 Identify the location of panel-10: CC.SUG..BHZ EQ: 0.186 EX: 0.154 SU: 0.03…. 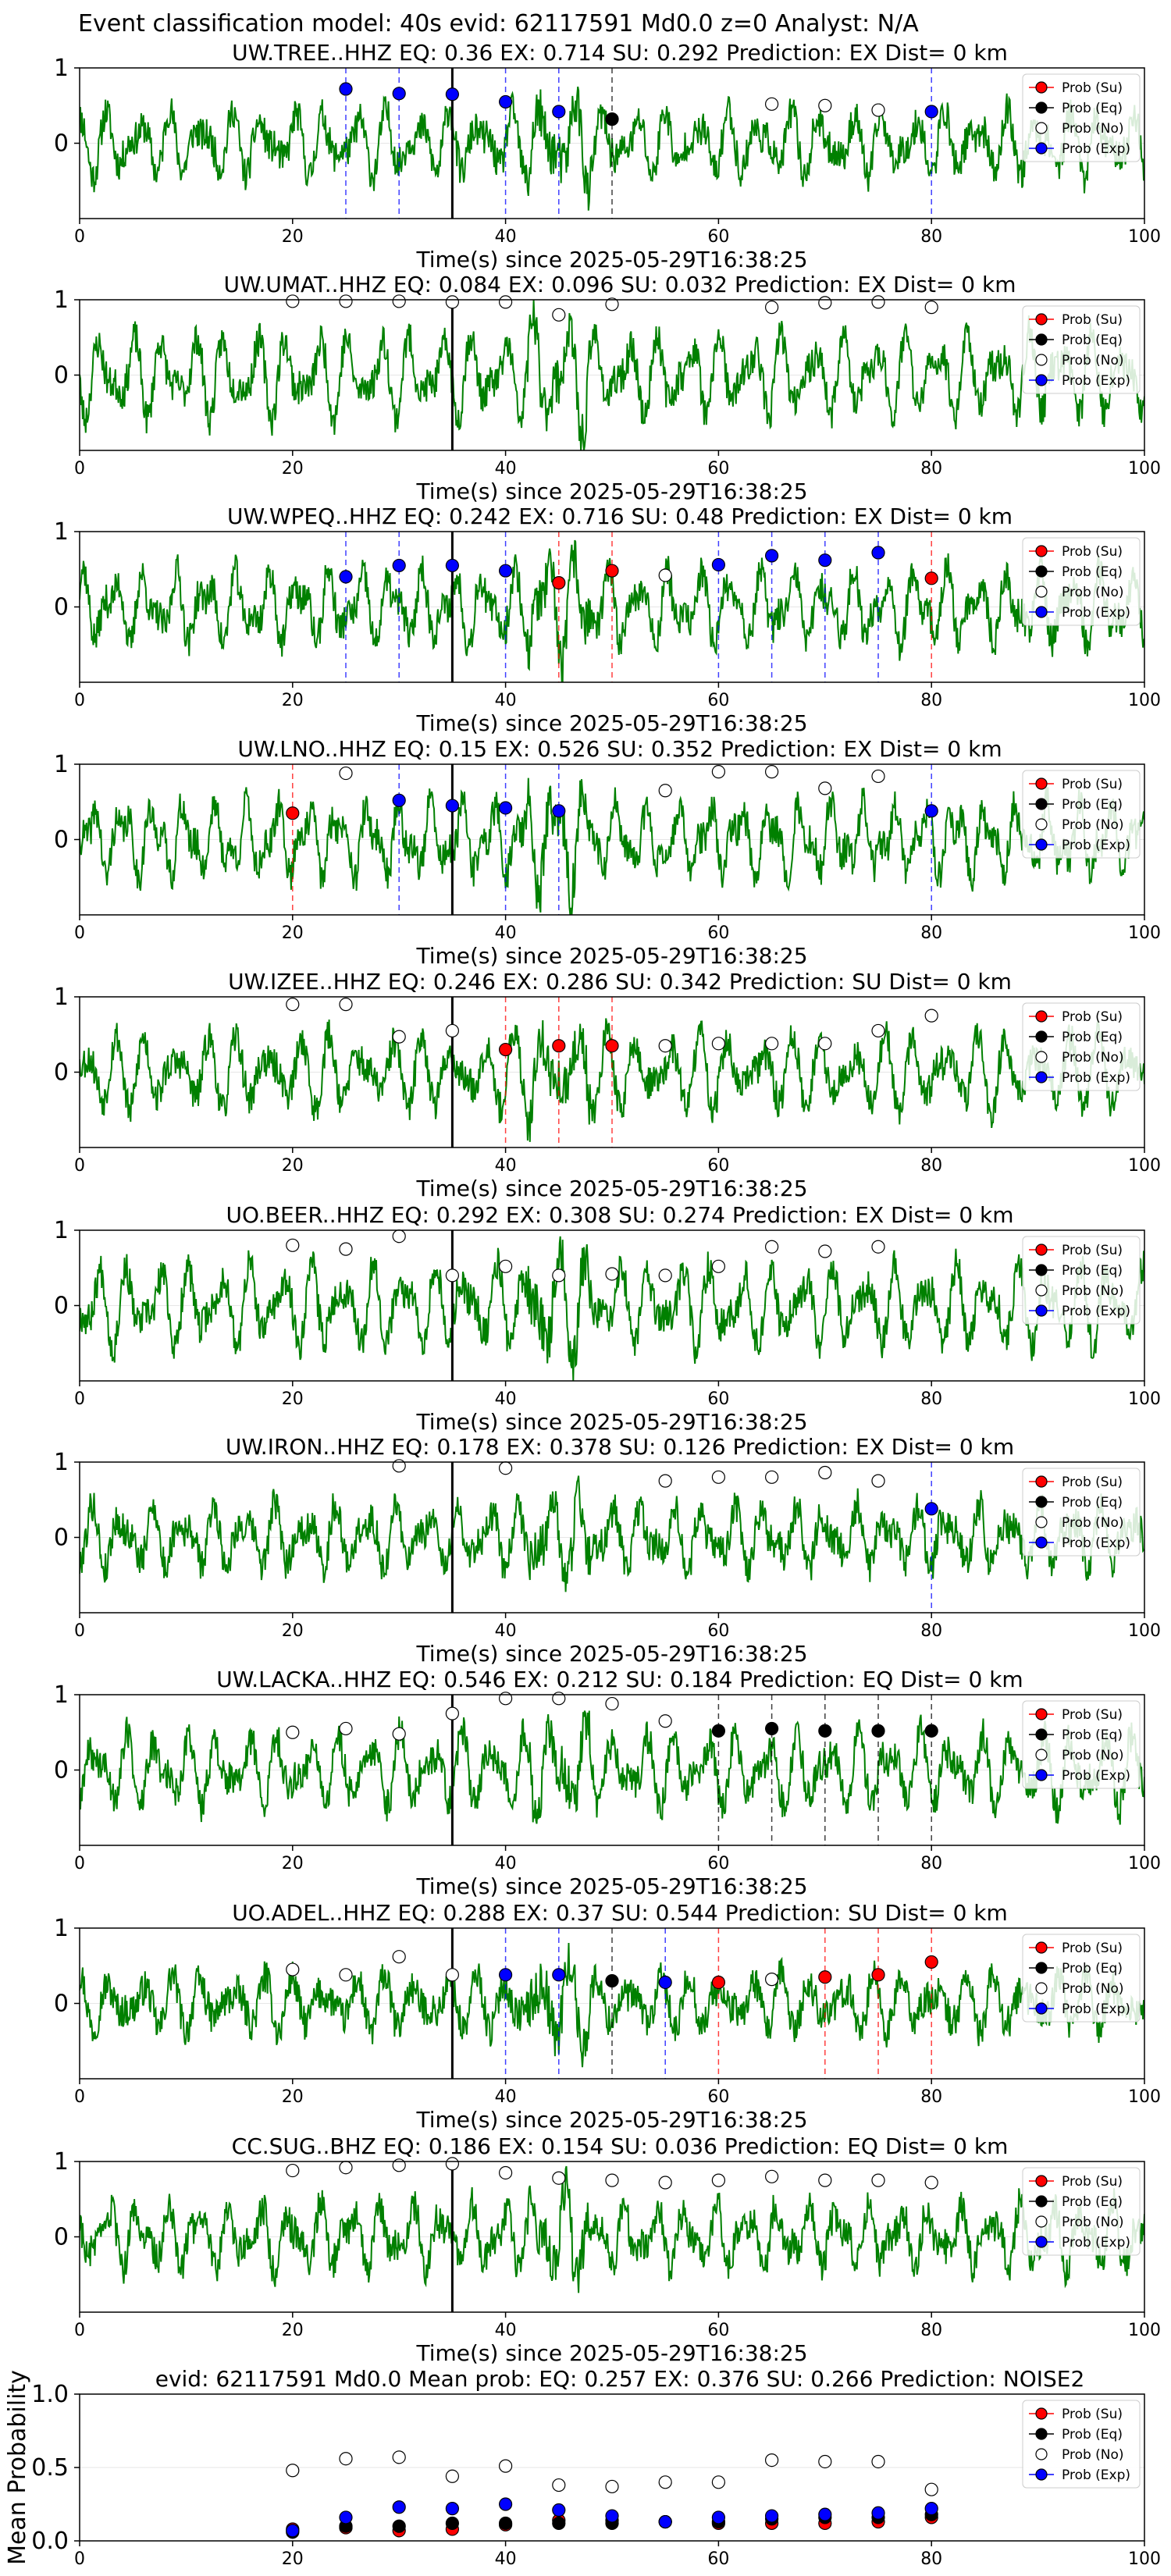
(607, 2249).